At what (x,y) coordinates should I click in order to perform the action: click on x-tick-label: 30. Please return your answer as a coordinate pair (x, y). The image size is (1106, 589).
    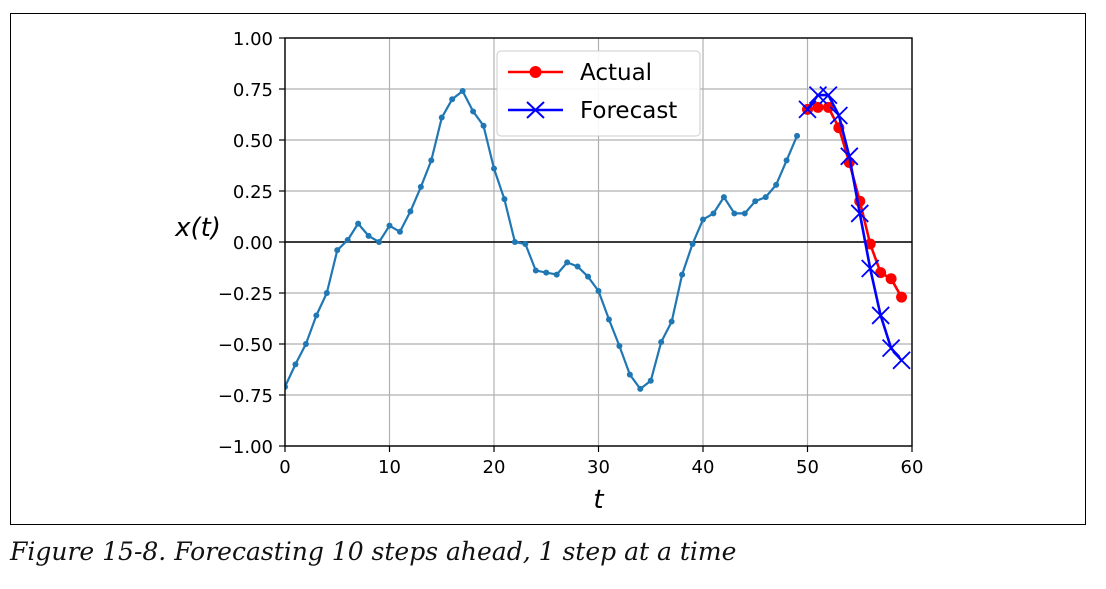
    Looking at the image, I should click on (598, 467).